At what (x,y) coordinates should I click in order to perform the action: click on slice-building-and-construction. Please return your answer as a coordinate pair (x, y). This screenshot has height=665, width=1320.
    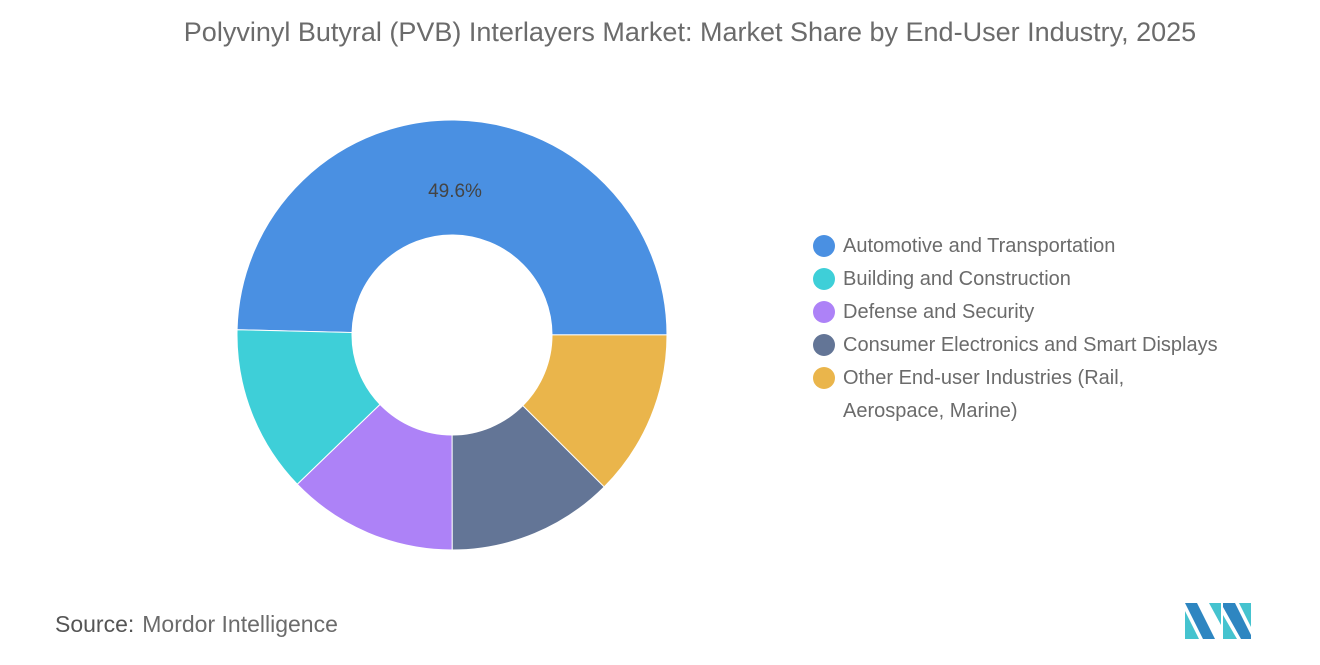
    Looking at the image, I should click on (308, 407).